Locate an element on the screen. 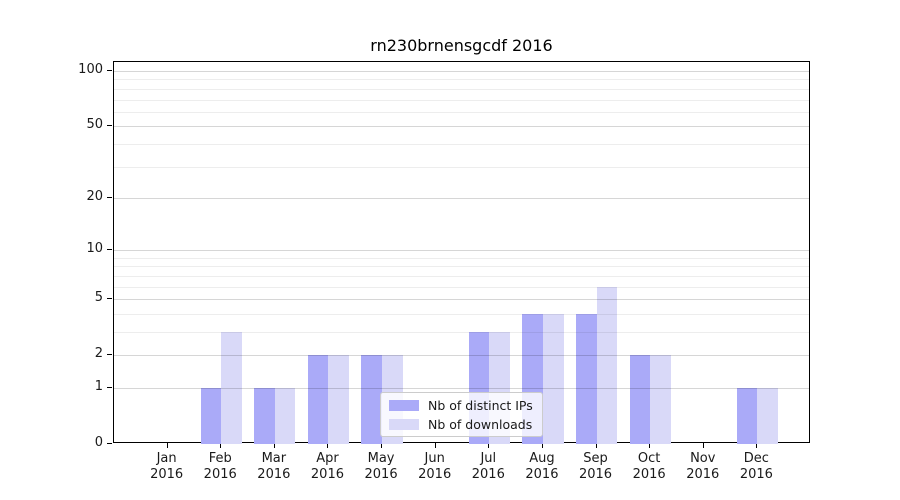 The height and width of the screenshot is (500, 900). legend-label-distinct-ips: Nb of distinct IPs is located at coordinates (480, 405).